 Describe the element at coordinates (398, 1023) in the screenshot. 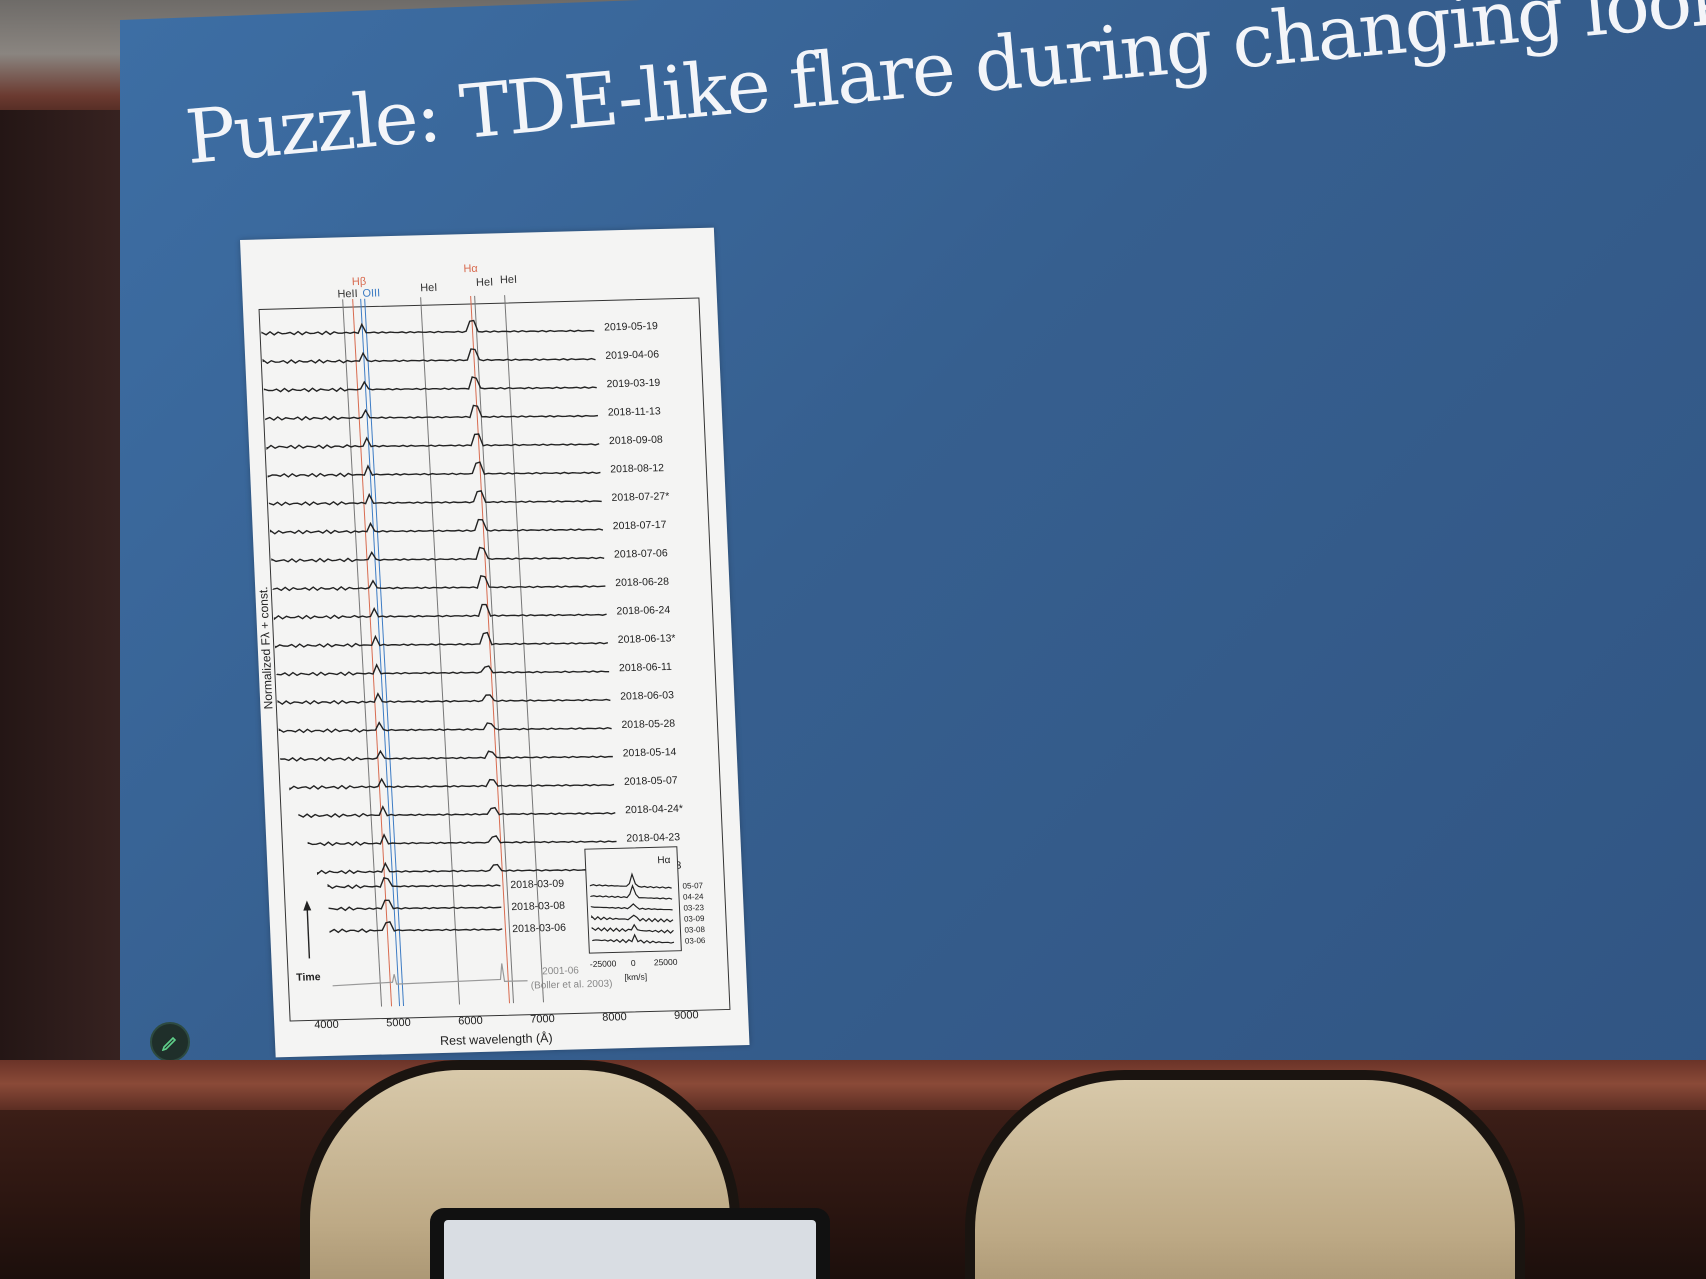

I see `x-tick-label: 5000` at that location.